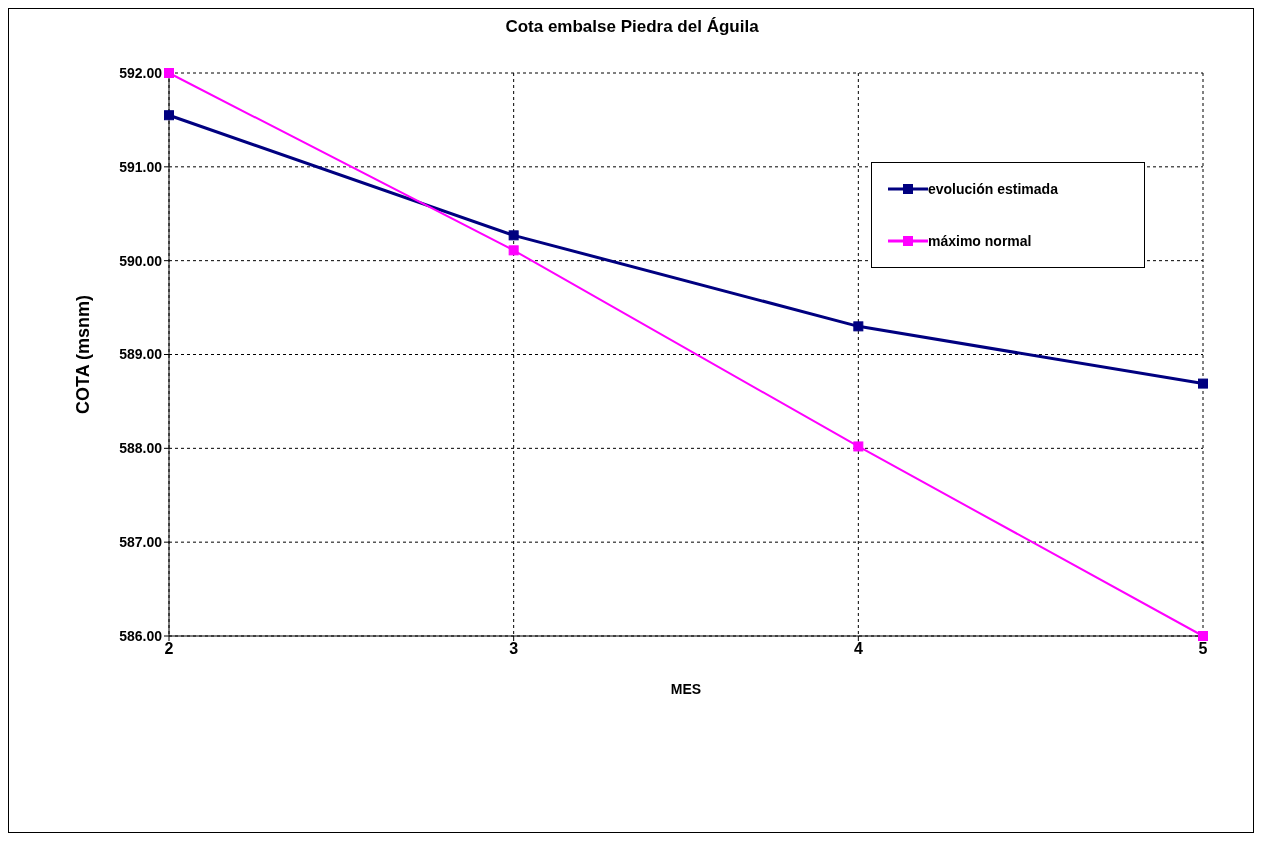 The height and width of the screenshot is (841, 1262). Describe the element at coordinates (141, 260) in the screenshot. I see `y-tick-label: 590.00` at that location.